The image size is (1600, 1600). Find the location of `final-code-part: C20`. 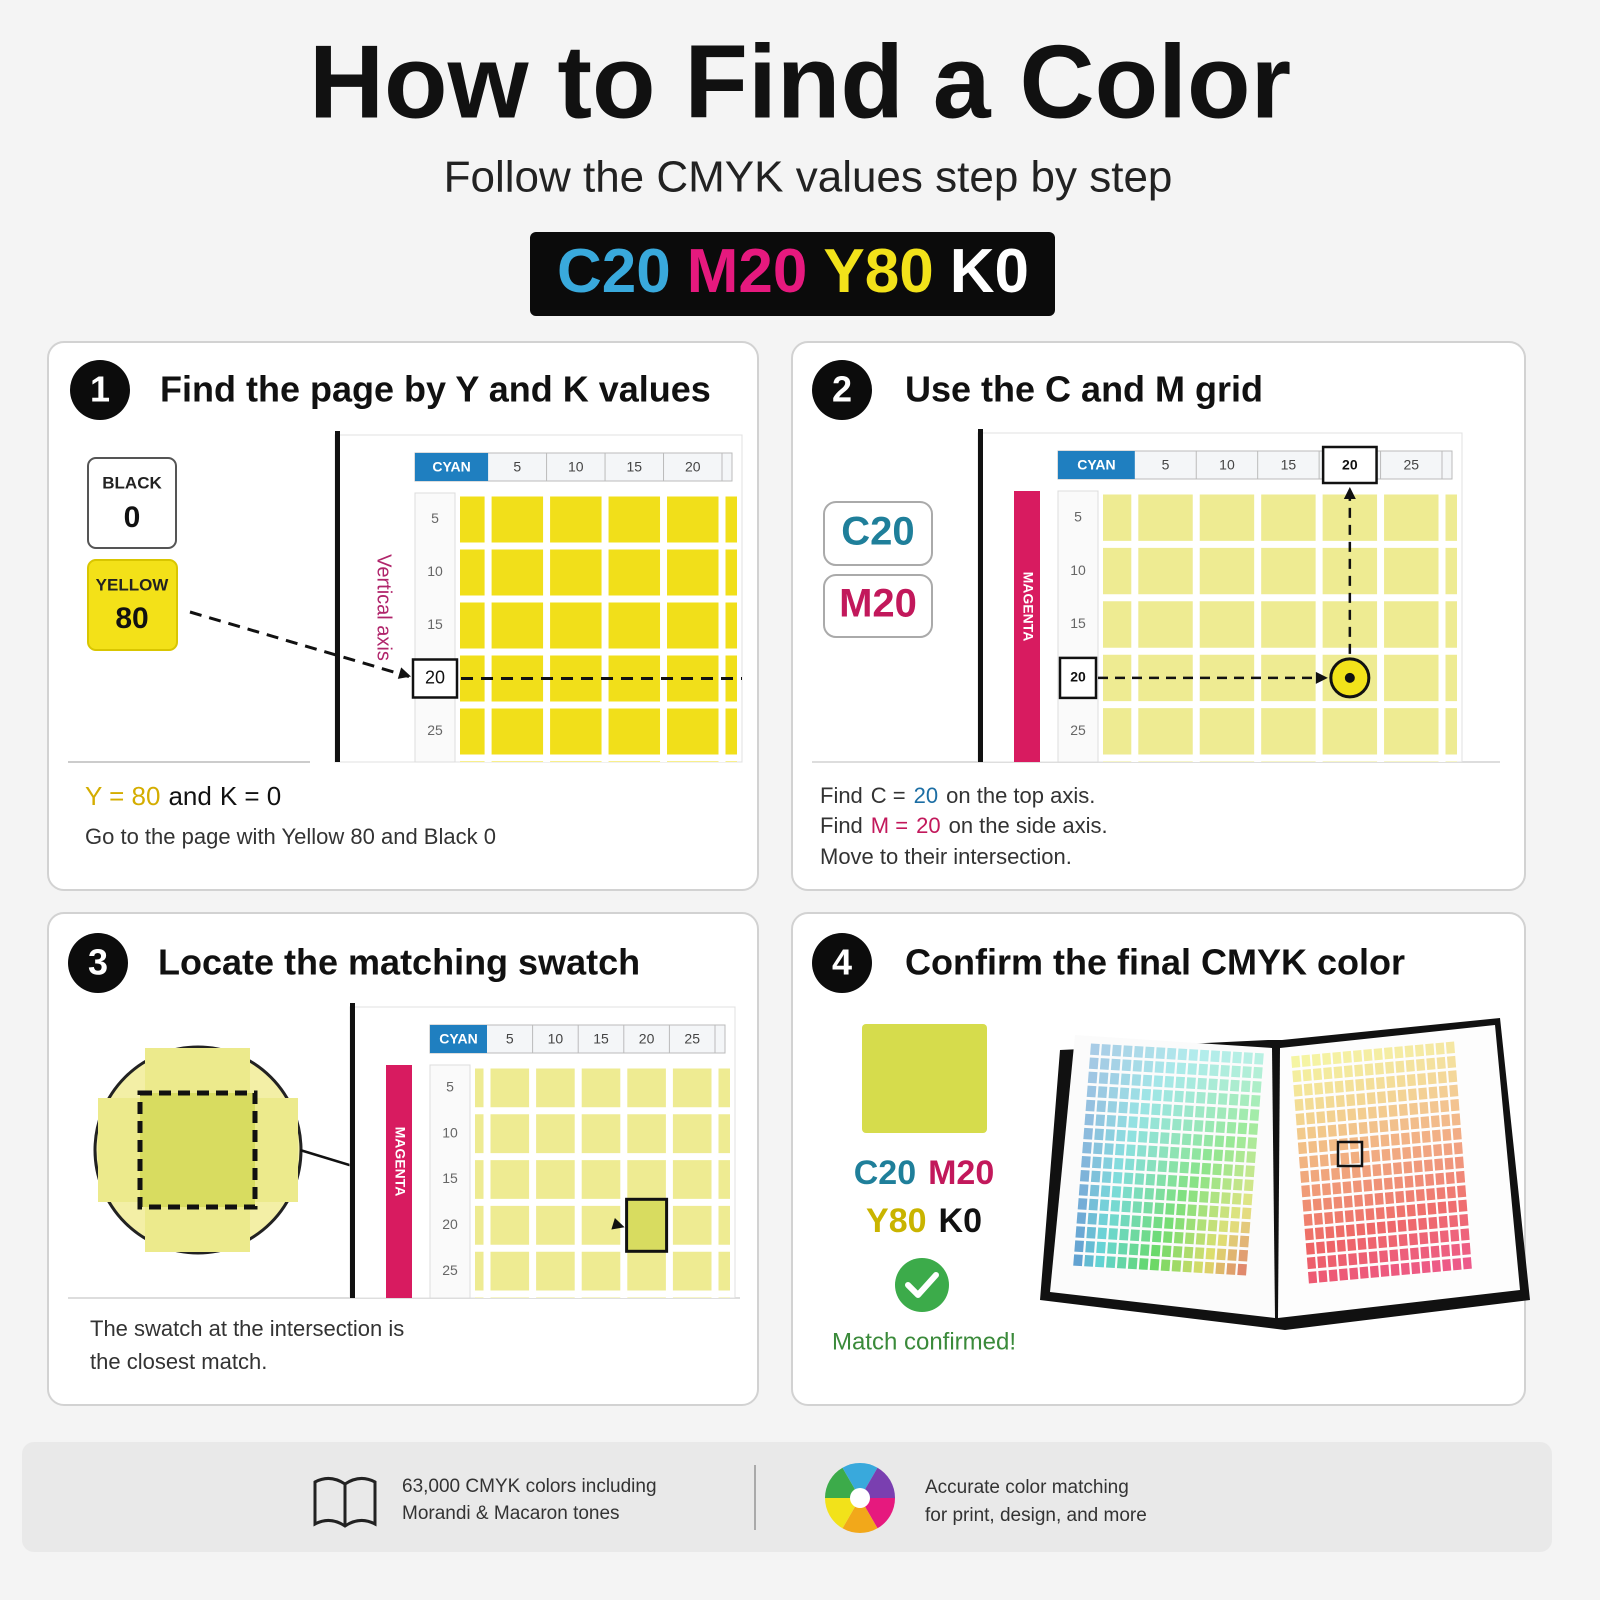

final-code-part: C20 is located at coordinates (885, 1173).